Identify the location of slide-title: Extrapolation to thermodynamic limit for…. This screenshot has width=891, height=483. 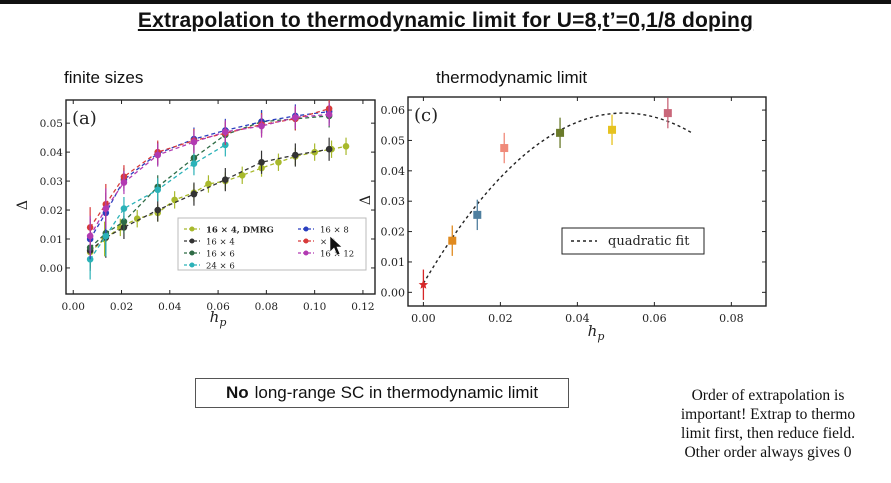
(445, 20).